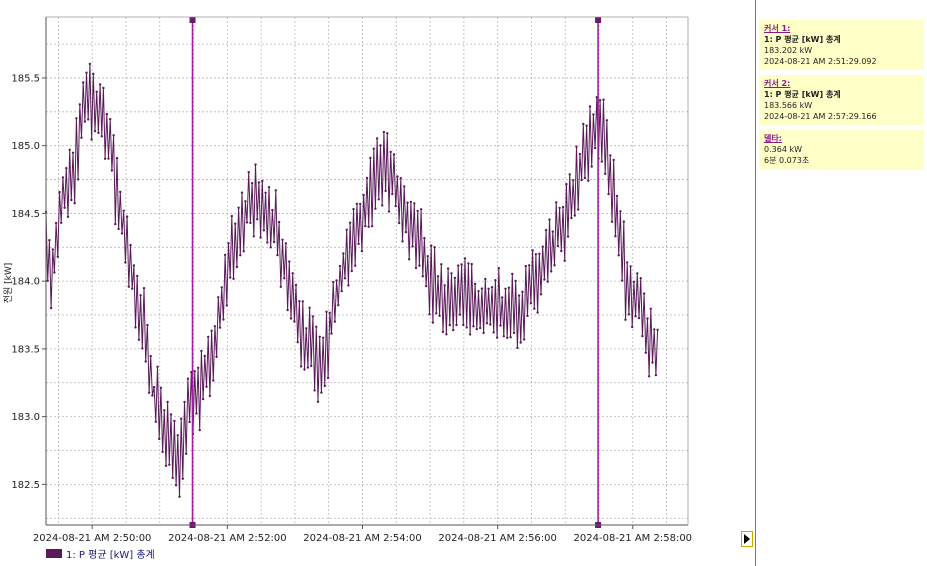  Describe the element at coordinates (110, 555) in the screenshot. I see `legend-label: 1: P 평균 [kW] 총계` at that location.